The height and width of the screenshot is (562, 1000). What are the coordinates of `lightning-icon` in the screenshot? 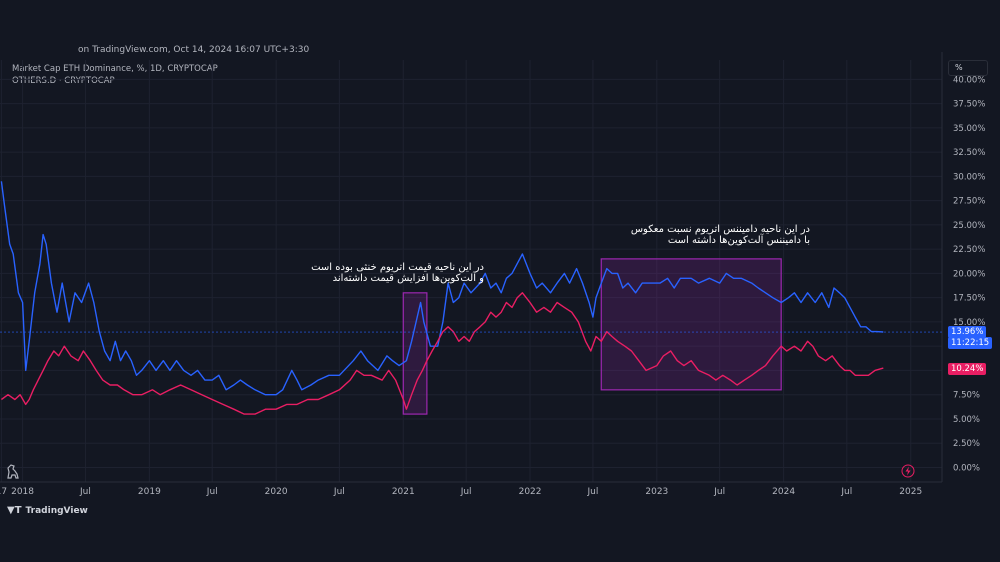 It's located at (908, 471).